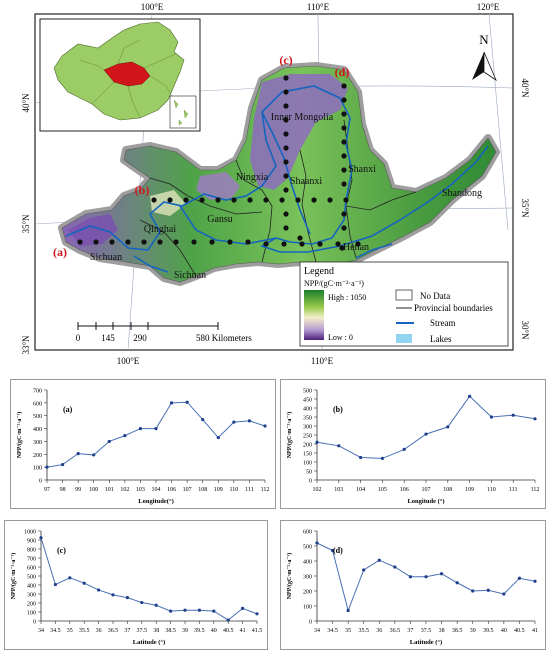  I want to click on coord-top-120e: 120°E, so click(488, 7).